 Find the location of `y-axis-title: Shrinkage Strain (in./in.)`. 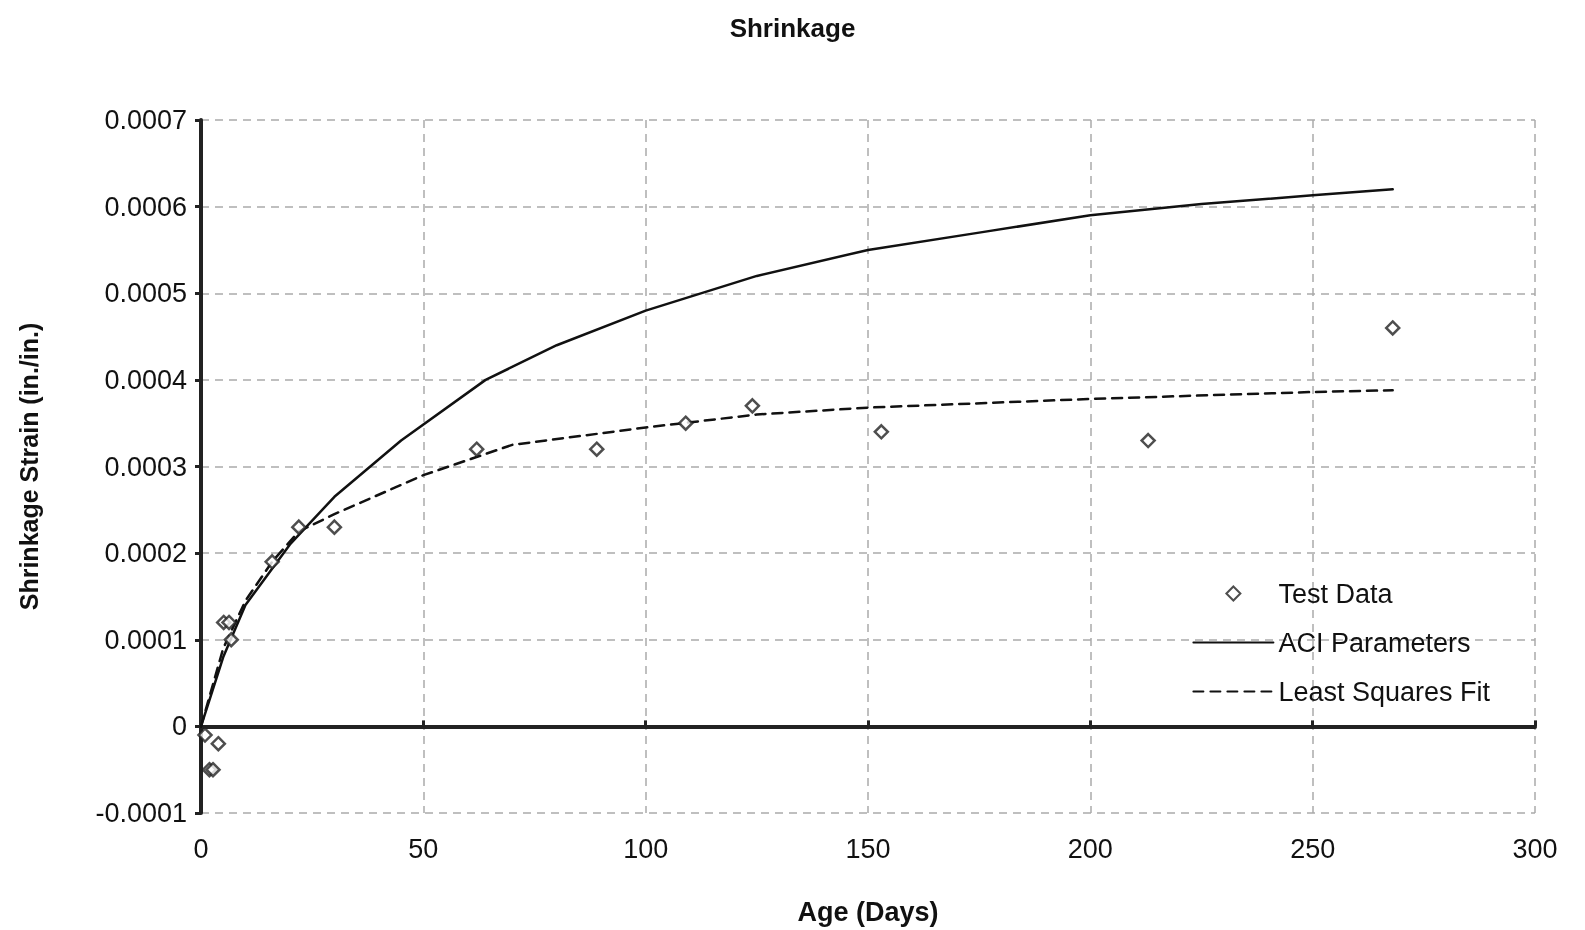

y-axis-title: Shrinkage Strain (in./in.) is located at coordinates (28, 466).